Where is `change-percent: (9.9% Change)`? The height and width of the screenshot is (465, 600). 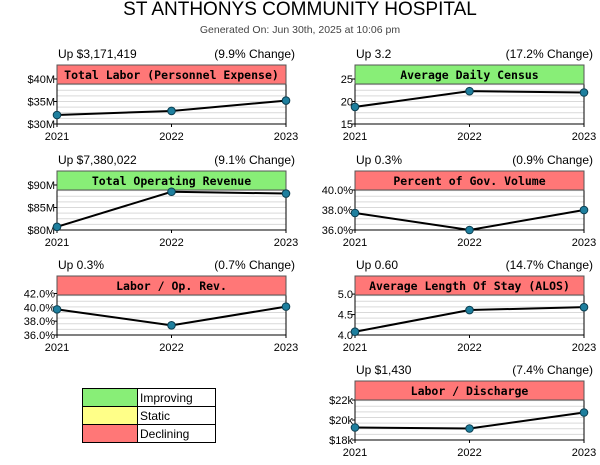 change-percent: (9.9% Change) is located at coordinates (254, 54).